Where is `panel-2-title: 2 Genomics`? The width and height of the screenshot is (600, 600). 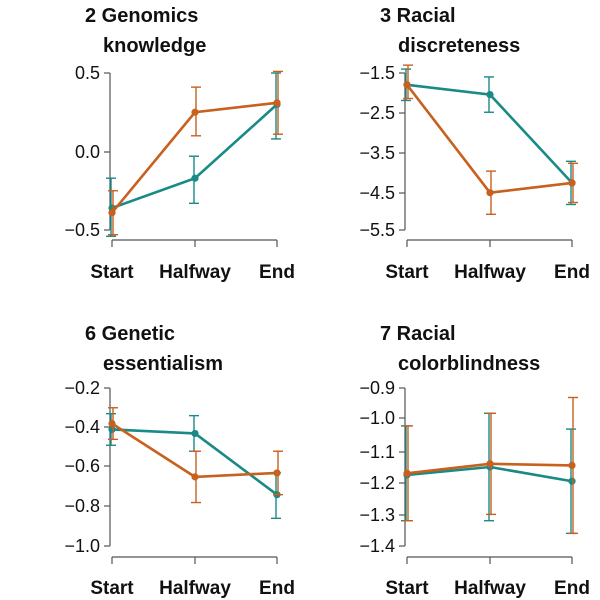 panel-2-title: 2 Genomics is located at coordinates (141, 16).